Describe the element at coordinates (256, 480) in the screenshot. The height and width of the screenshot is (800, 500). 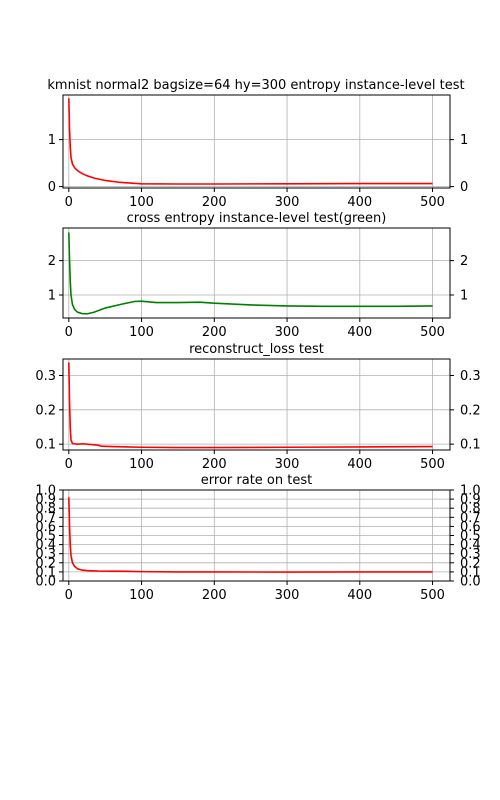
I see `chart-title: error rate on test` at that location.